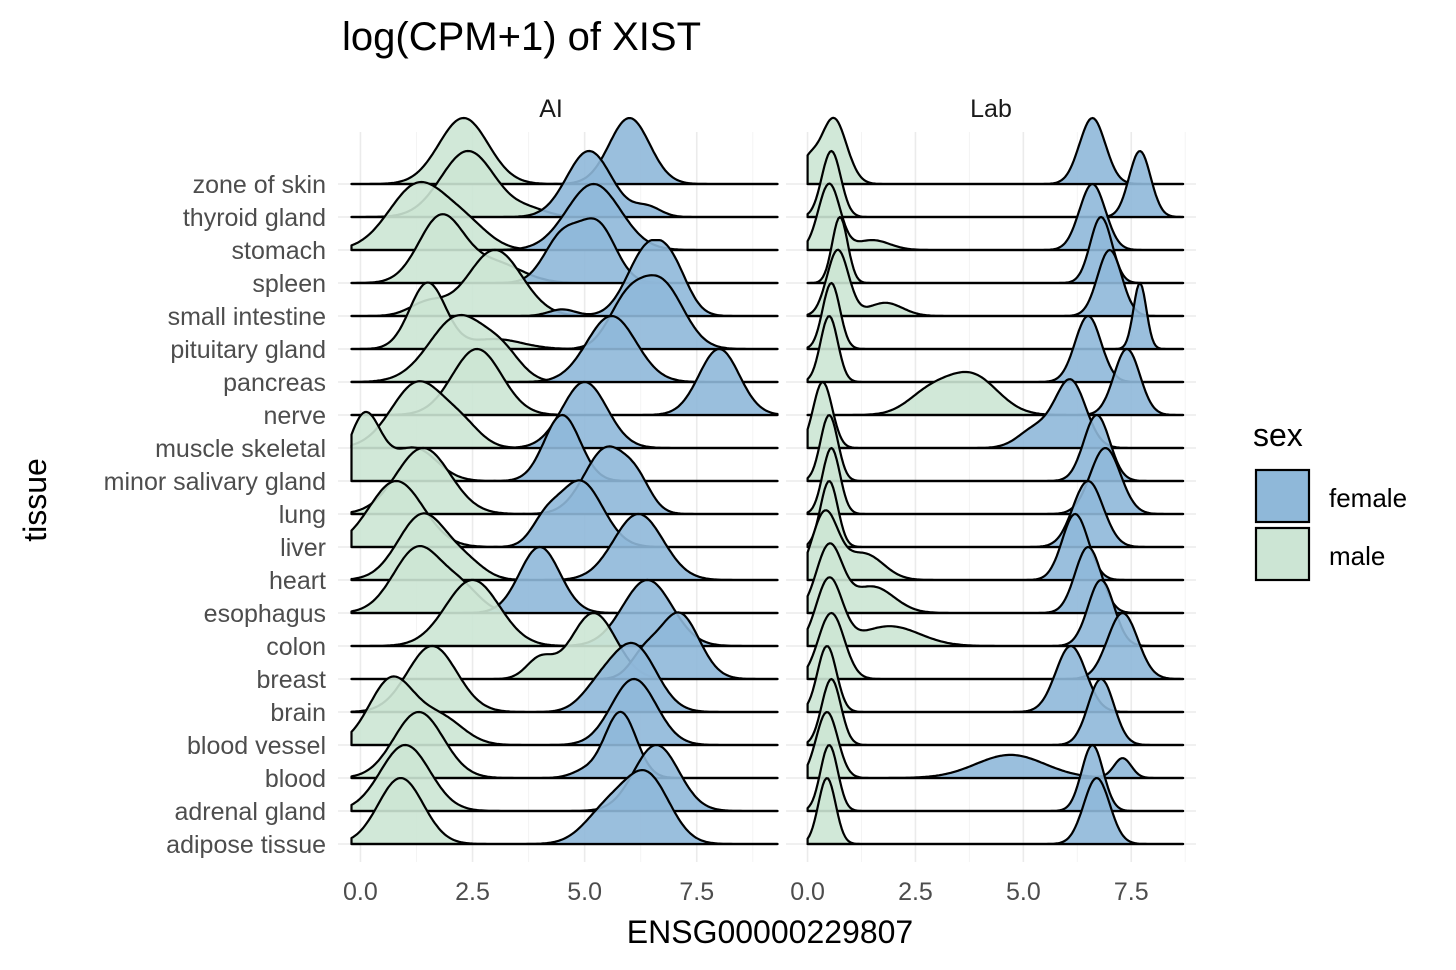 This screenshot has width=1456, height=970. Describe the element at coordinates (296, 647) in the screenshot. I see `y-tick-label-colon: colon` at that location.